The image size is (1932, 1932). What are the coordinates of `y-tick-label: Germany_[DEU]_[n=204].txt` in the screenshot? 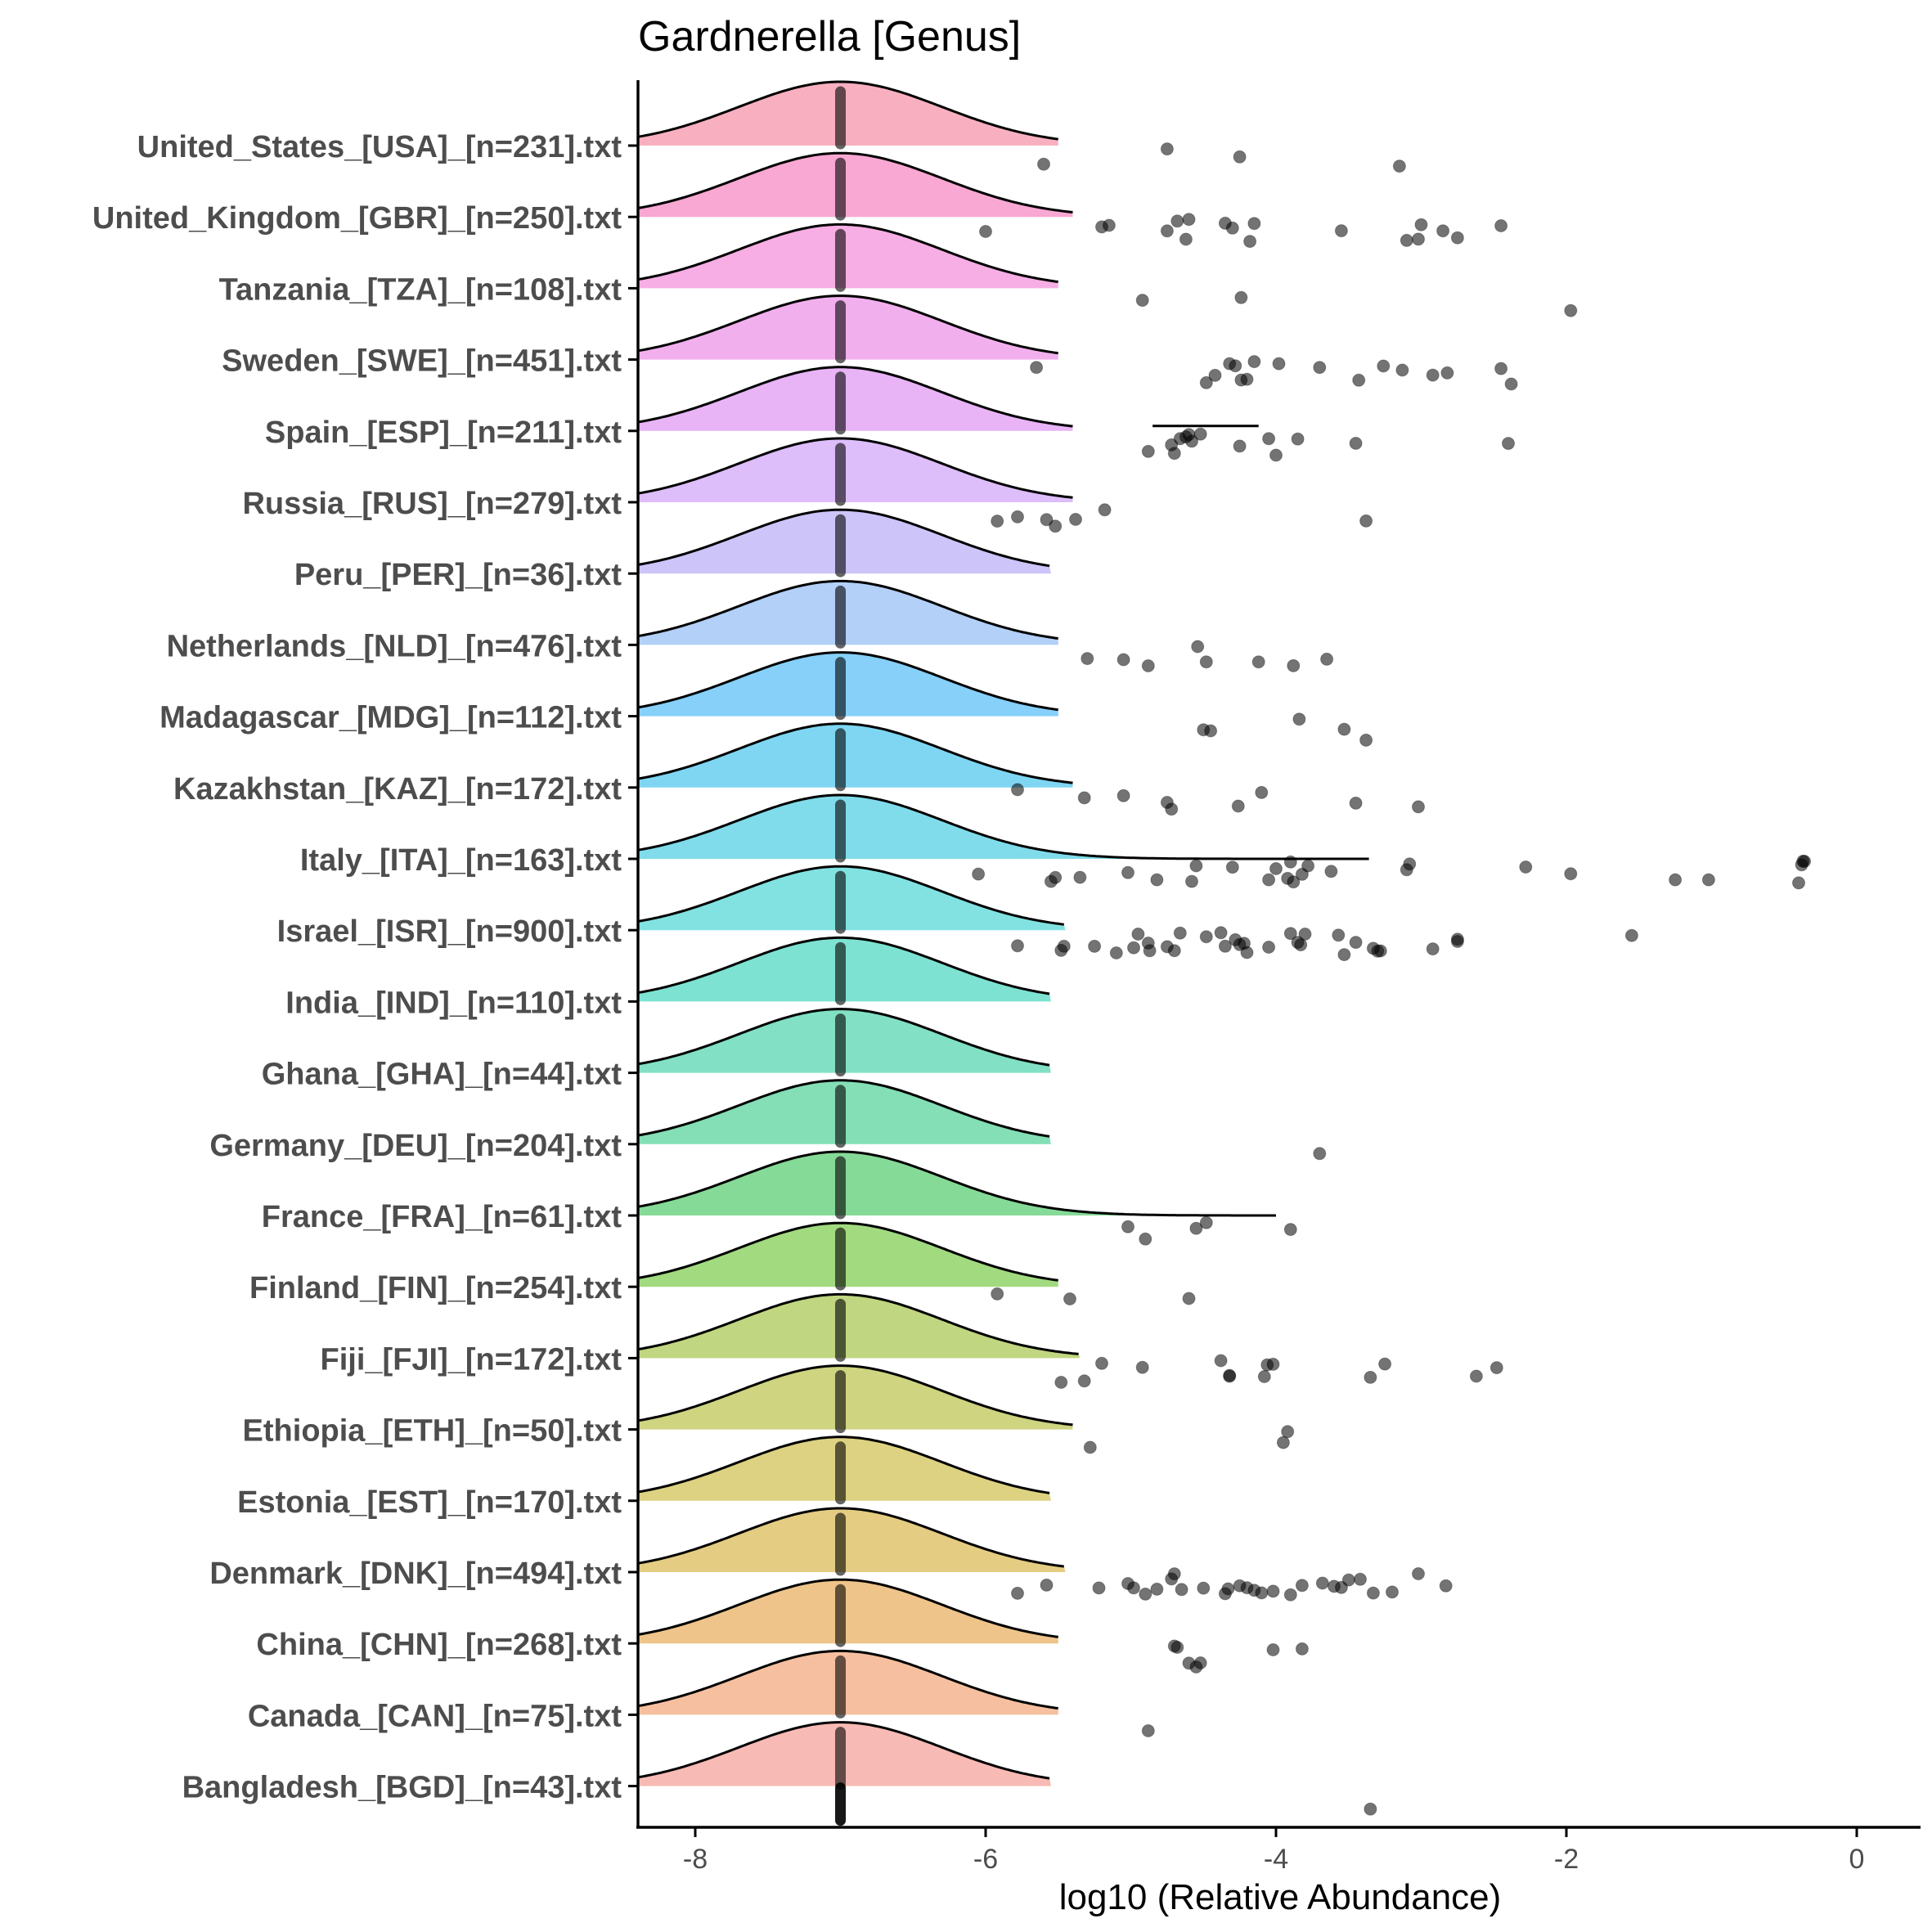 It's located at (416, 1146).